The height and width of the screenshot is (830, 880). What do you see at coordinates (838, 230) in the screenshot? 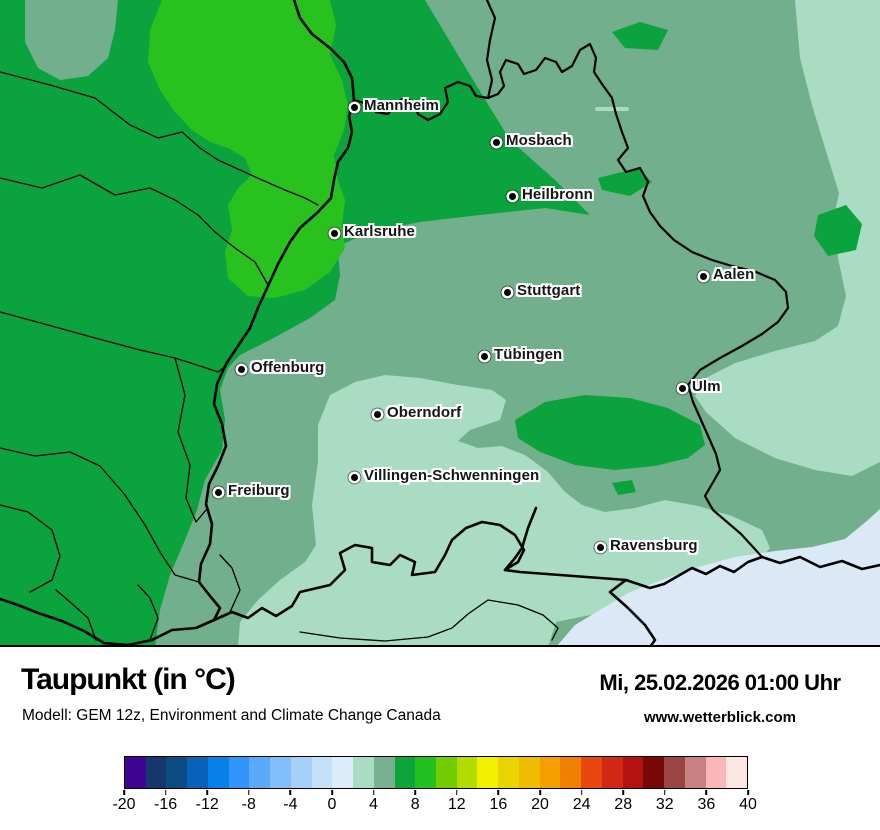
I see `region-green-patch-east-edge` at bounding box center [838, 230].